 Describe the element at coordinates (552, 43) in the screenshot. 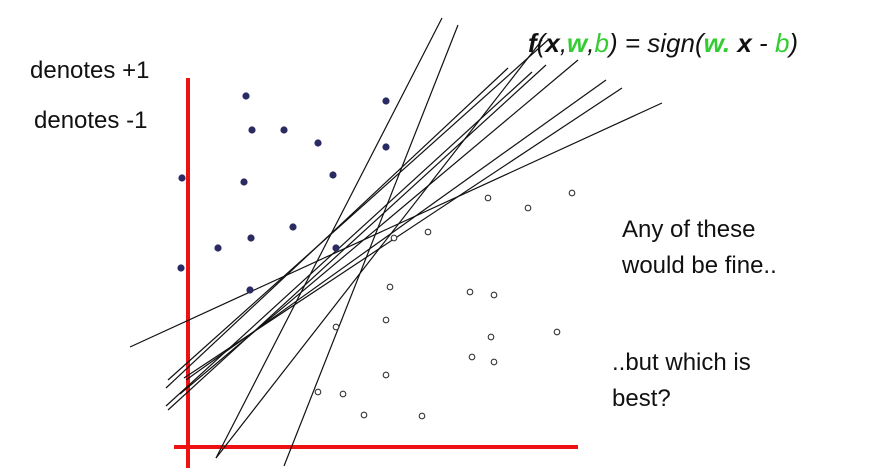

I see `formula-x: x` at that location.